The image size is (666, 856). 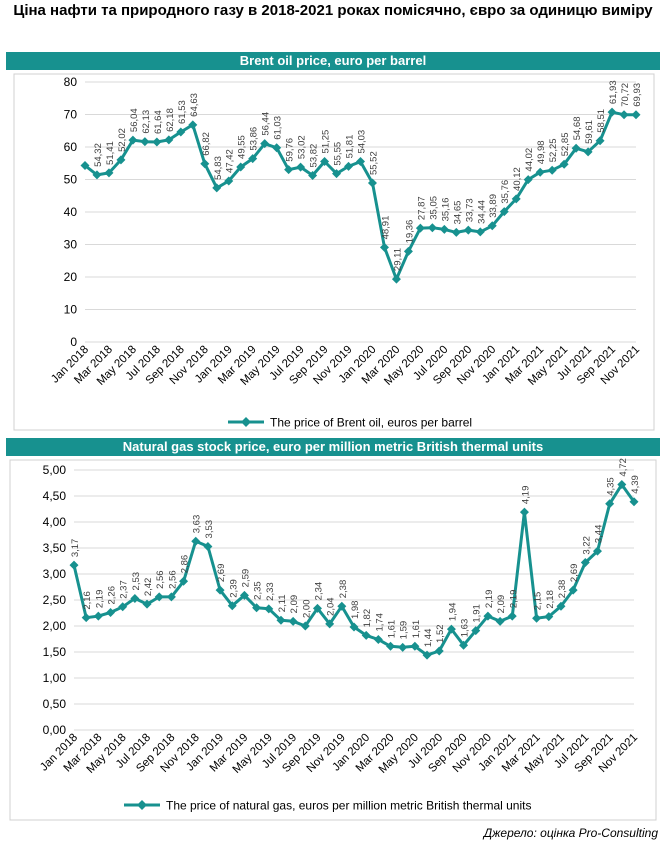 What do you see at coordinates (601, 121) in the screenshot?
I see `data-label: 58,51` at bounding box center [601, 121].